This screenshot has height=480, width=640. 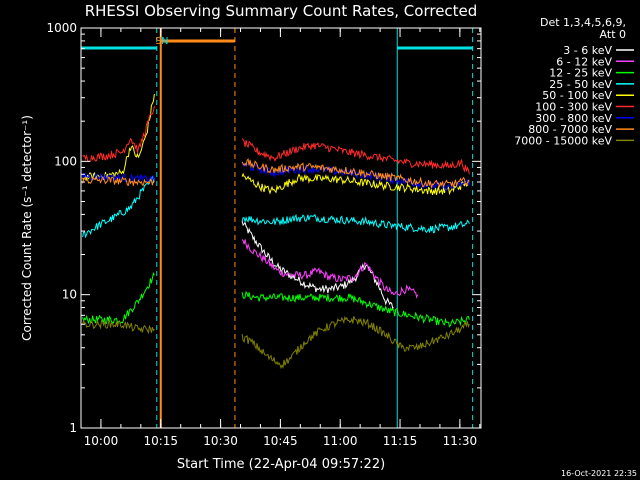 What do you see at coordinates (584, 61) in the screenshot?
I see `legend-label: 6 - 12 keV` at bounding box center [584, 61].